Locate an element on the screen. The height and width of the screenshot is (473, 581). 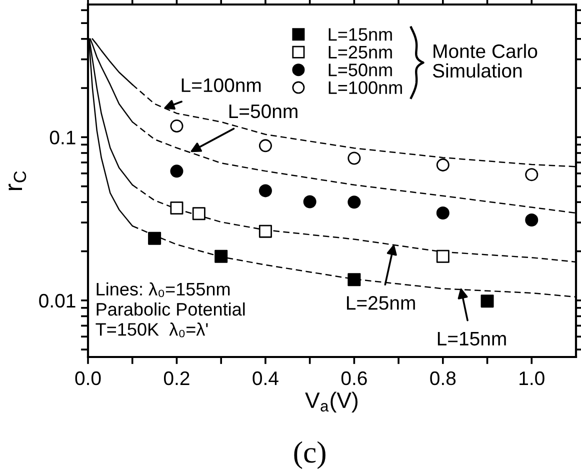
legend-label: L=50nm is located at coordinates (360, 70).